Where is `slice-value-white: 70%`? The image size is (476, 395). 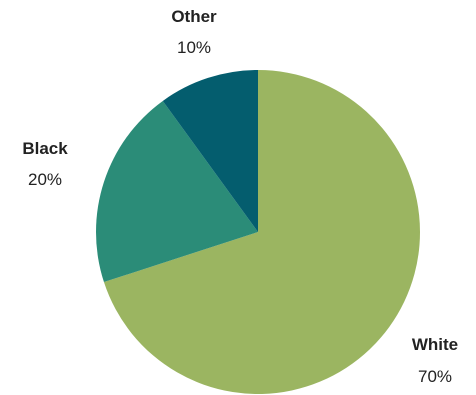 slice-value-white: 70% is located at coordinates (435, 376).